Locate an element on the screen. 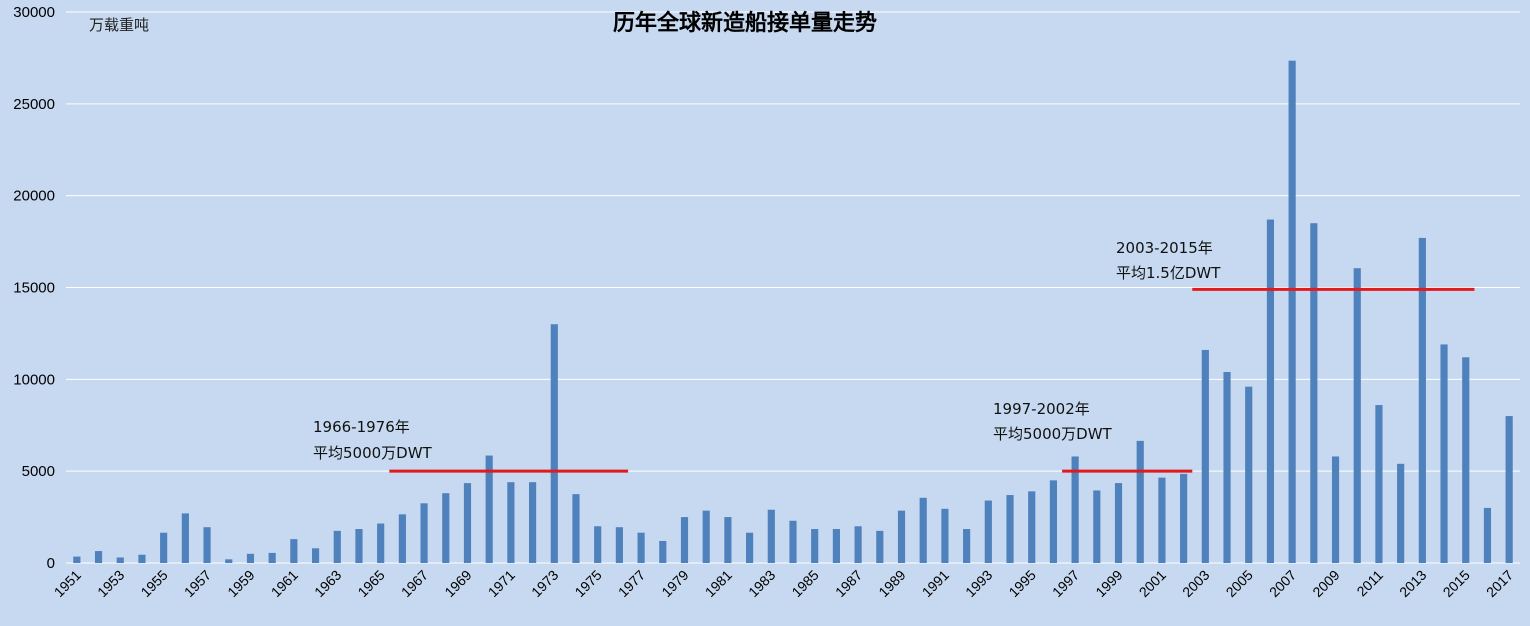 Image resolution: width=1530 pixels, height=626 pixels. bar-1983 is located at coordinates (771, 536).